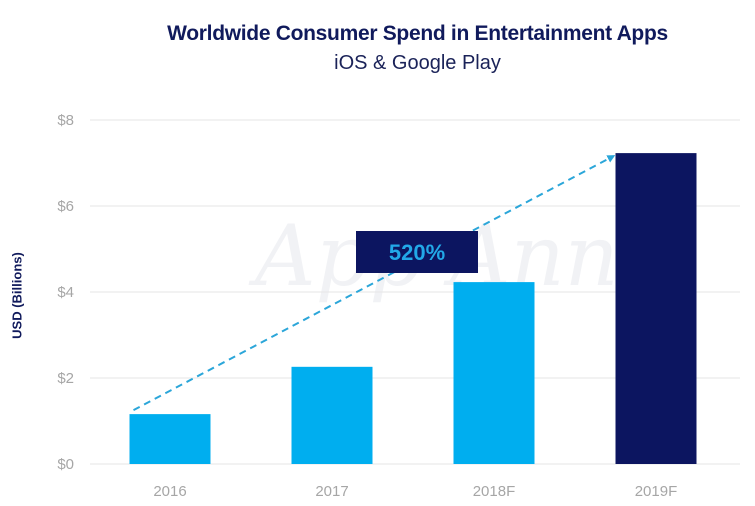 Image resolution: width=755 pixels, height=506 pixels. I want to click on y-tick-label: $4, so click(65, 292).